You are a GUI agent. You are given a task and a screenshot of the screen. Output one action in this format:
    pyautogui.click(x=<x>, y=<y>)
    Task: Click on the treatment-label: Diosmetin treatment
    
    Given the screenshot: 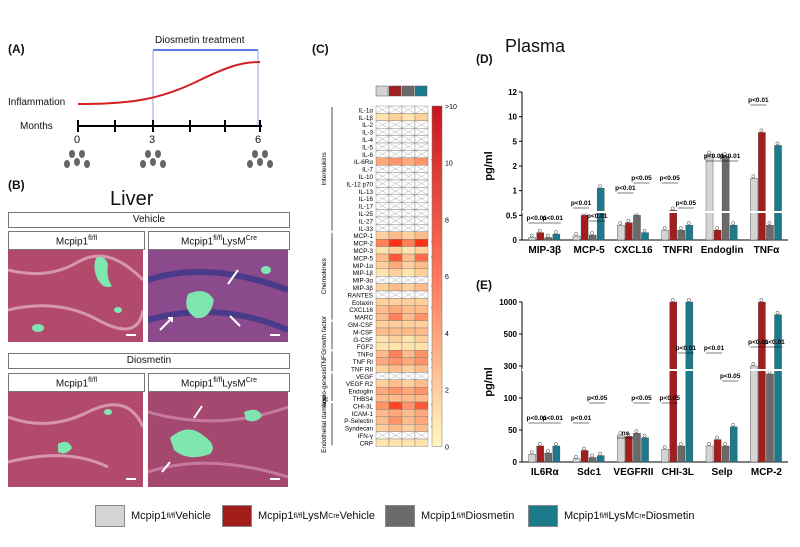 What is the action you would take?
    pyautogui.click(x=200, y=40)
    